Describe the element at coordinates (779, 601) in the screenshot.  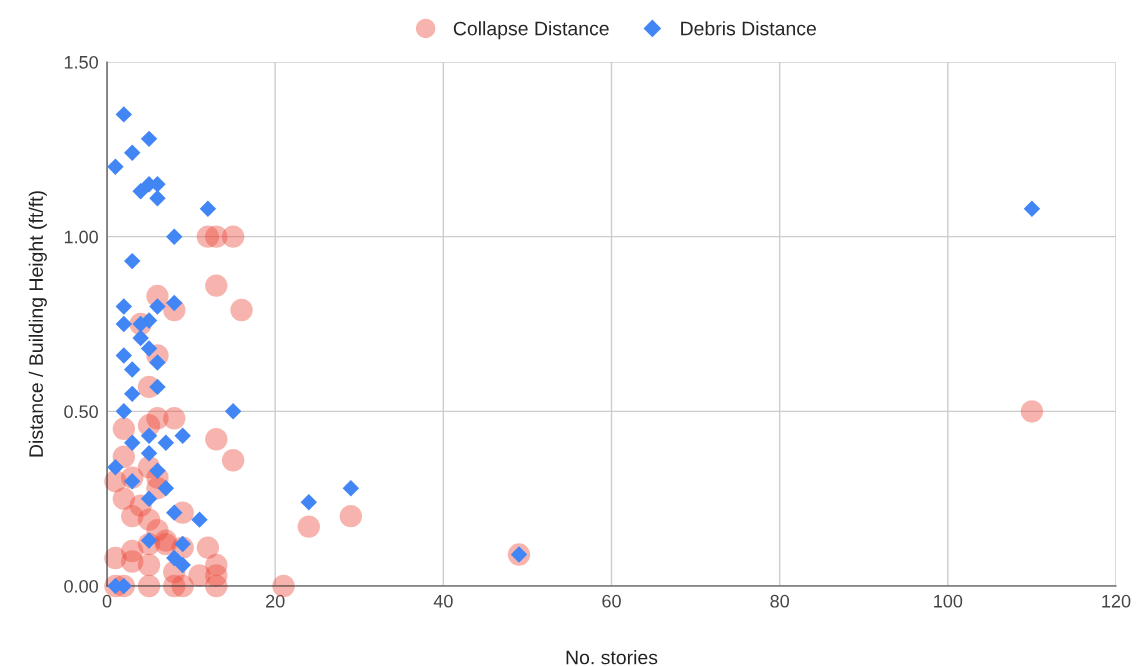
I see `x-tick-label: 80` at that location.